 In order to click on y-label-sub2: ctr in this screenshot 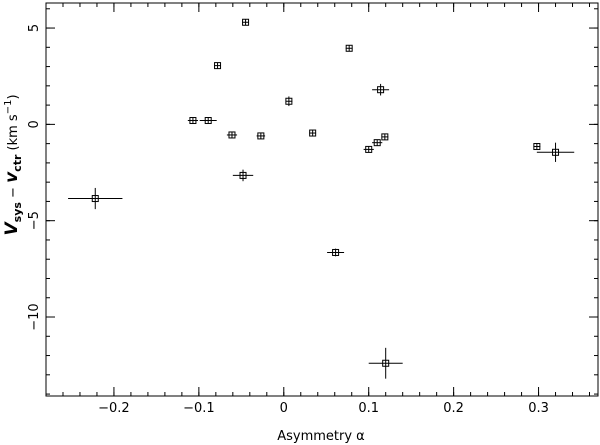, I will do `click(17, 163)`.